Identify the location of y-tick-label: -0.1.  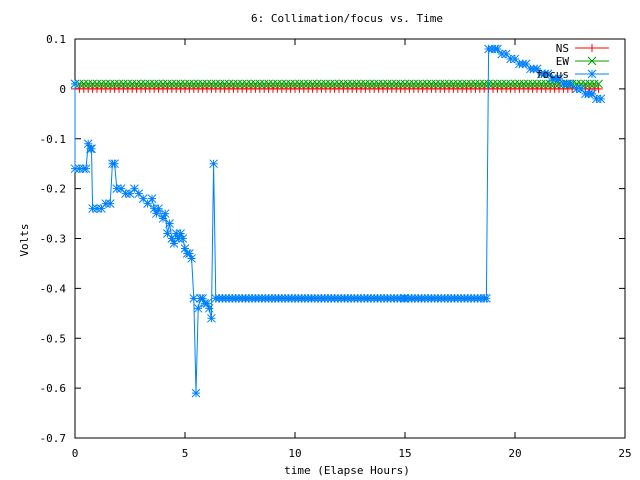
(53, 139).